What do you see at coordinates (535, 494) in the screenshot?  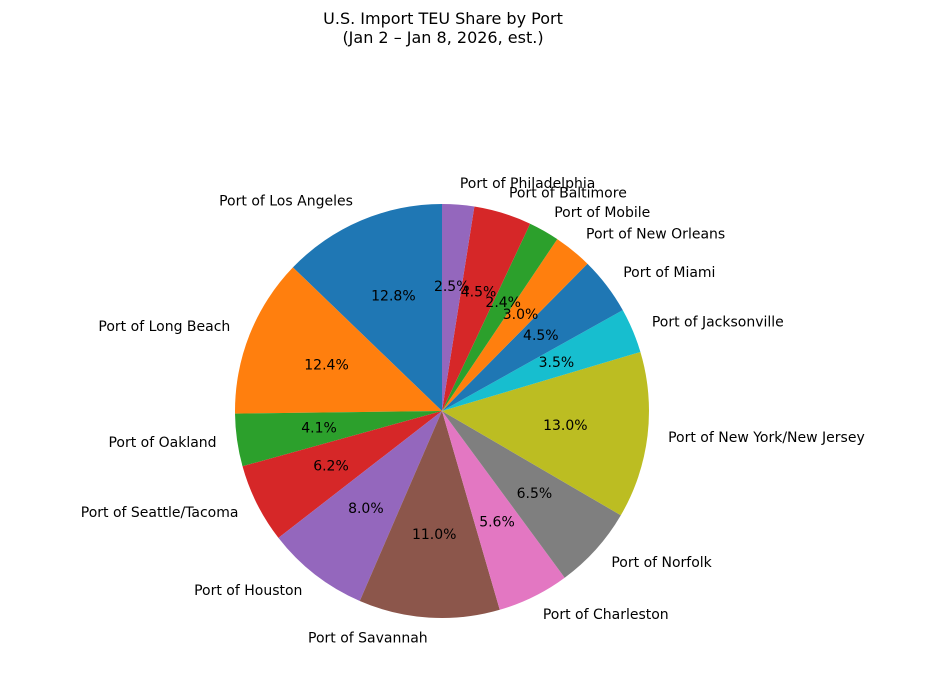 I see `slice-percent-port-of-norfolk: 6.5%` at bounding box center [535, 494].